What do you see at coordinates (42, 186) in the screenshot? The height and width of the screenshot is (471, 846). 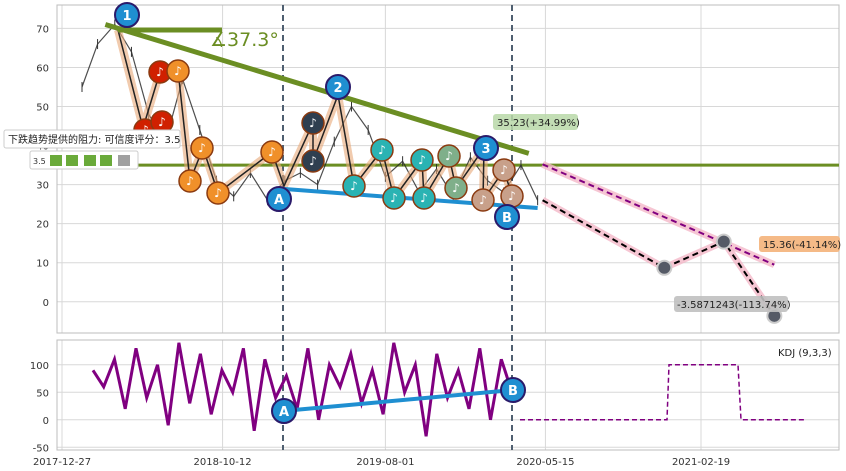 I see `price-y-tick-label: 30` at bounding box center [42, 186].